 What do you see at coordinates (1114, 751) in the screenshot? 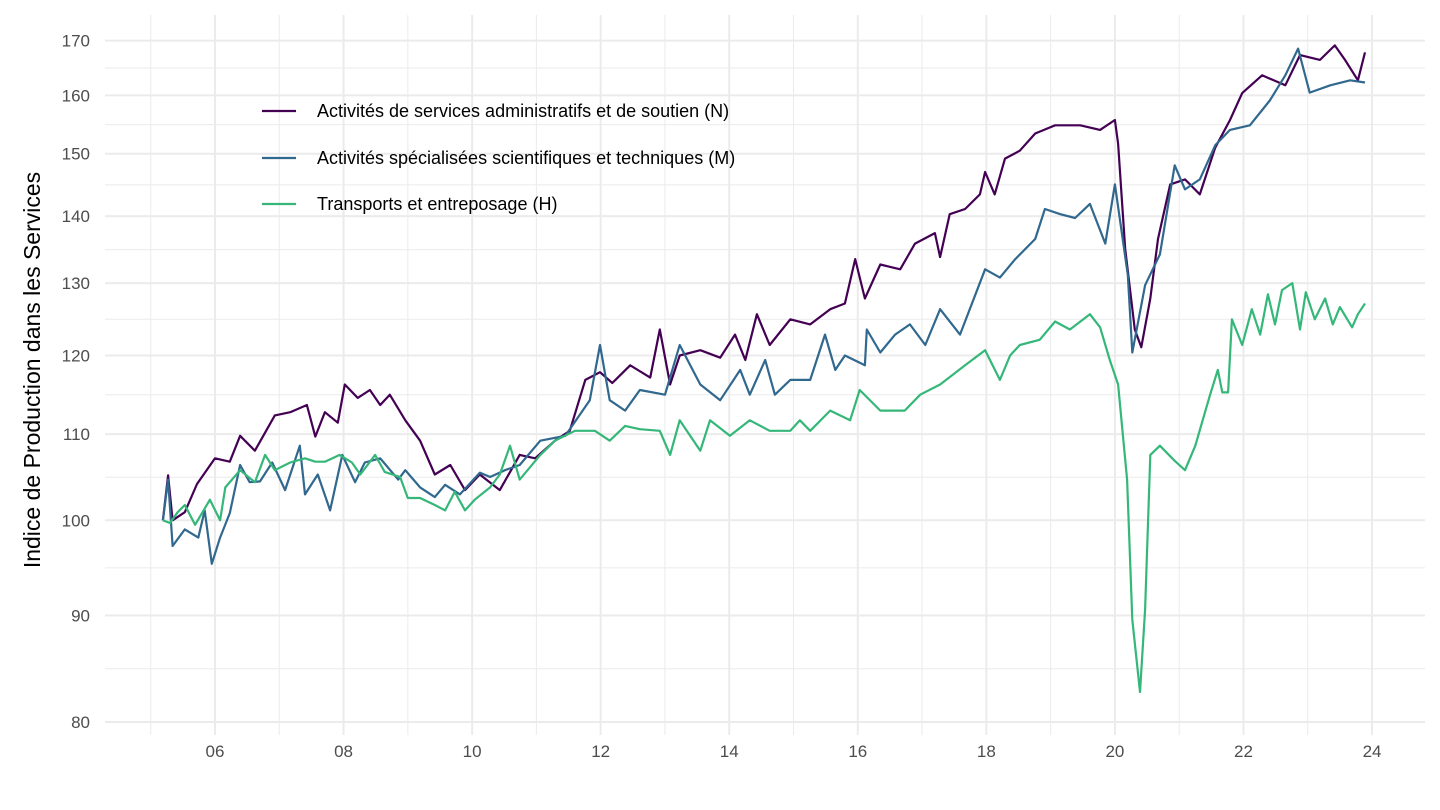
I see `x-tick-label: 20` at bounding box center [1114, 751].